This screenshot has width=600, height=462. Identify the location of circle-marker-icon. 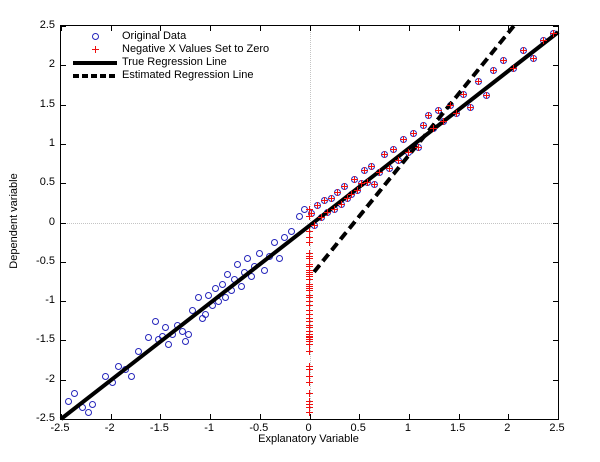
(95, 36).